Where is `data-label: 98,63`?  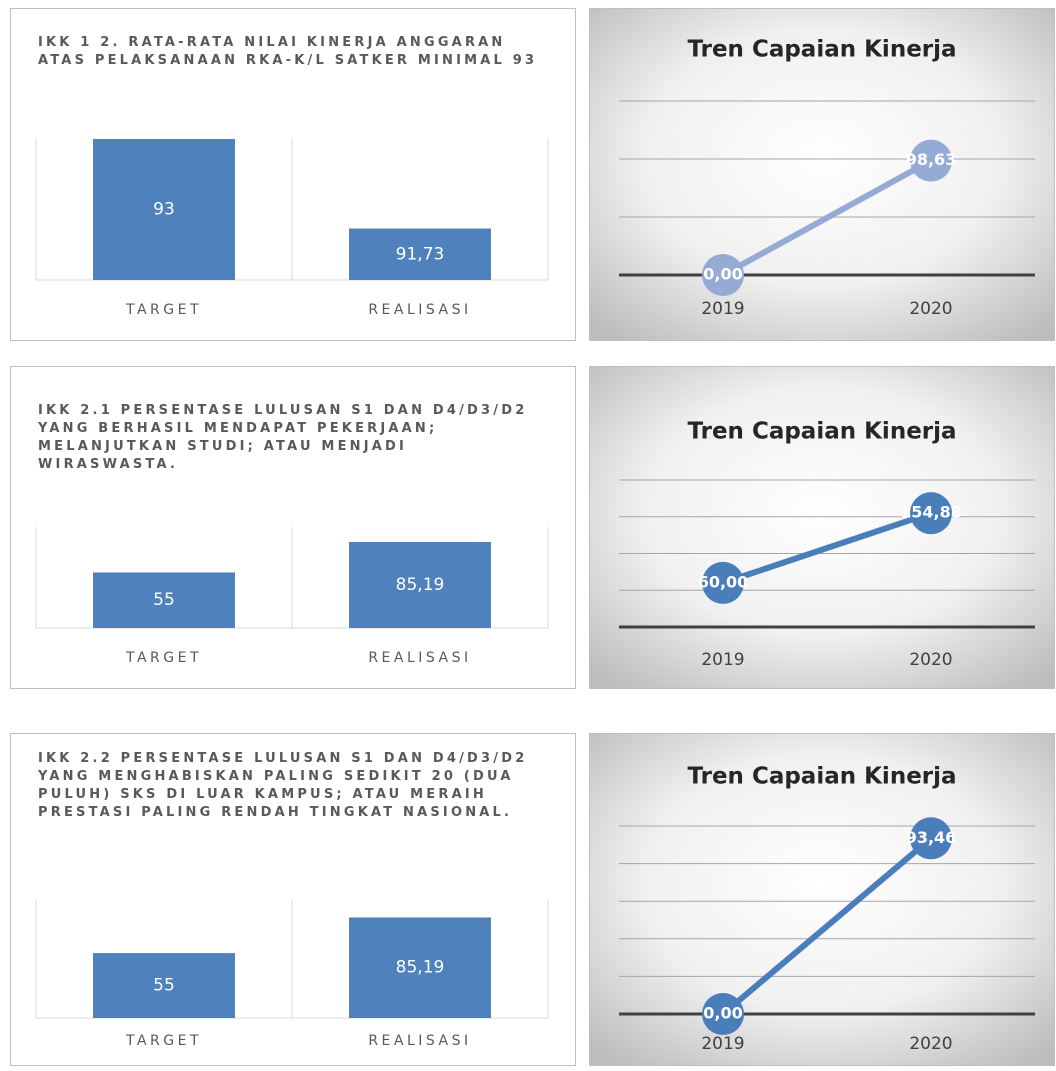
data-label: 98,63 is located at coordinates (931, 159).